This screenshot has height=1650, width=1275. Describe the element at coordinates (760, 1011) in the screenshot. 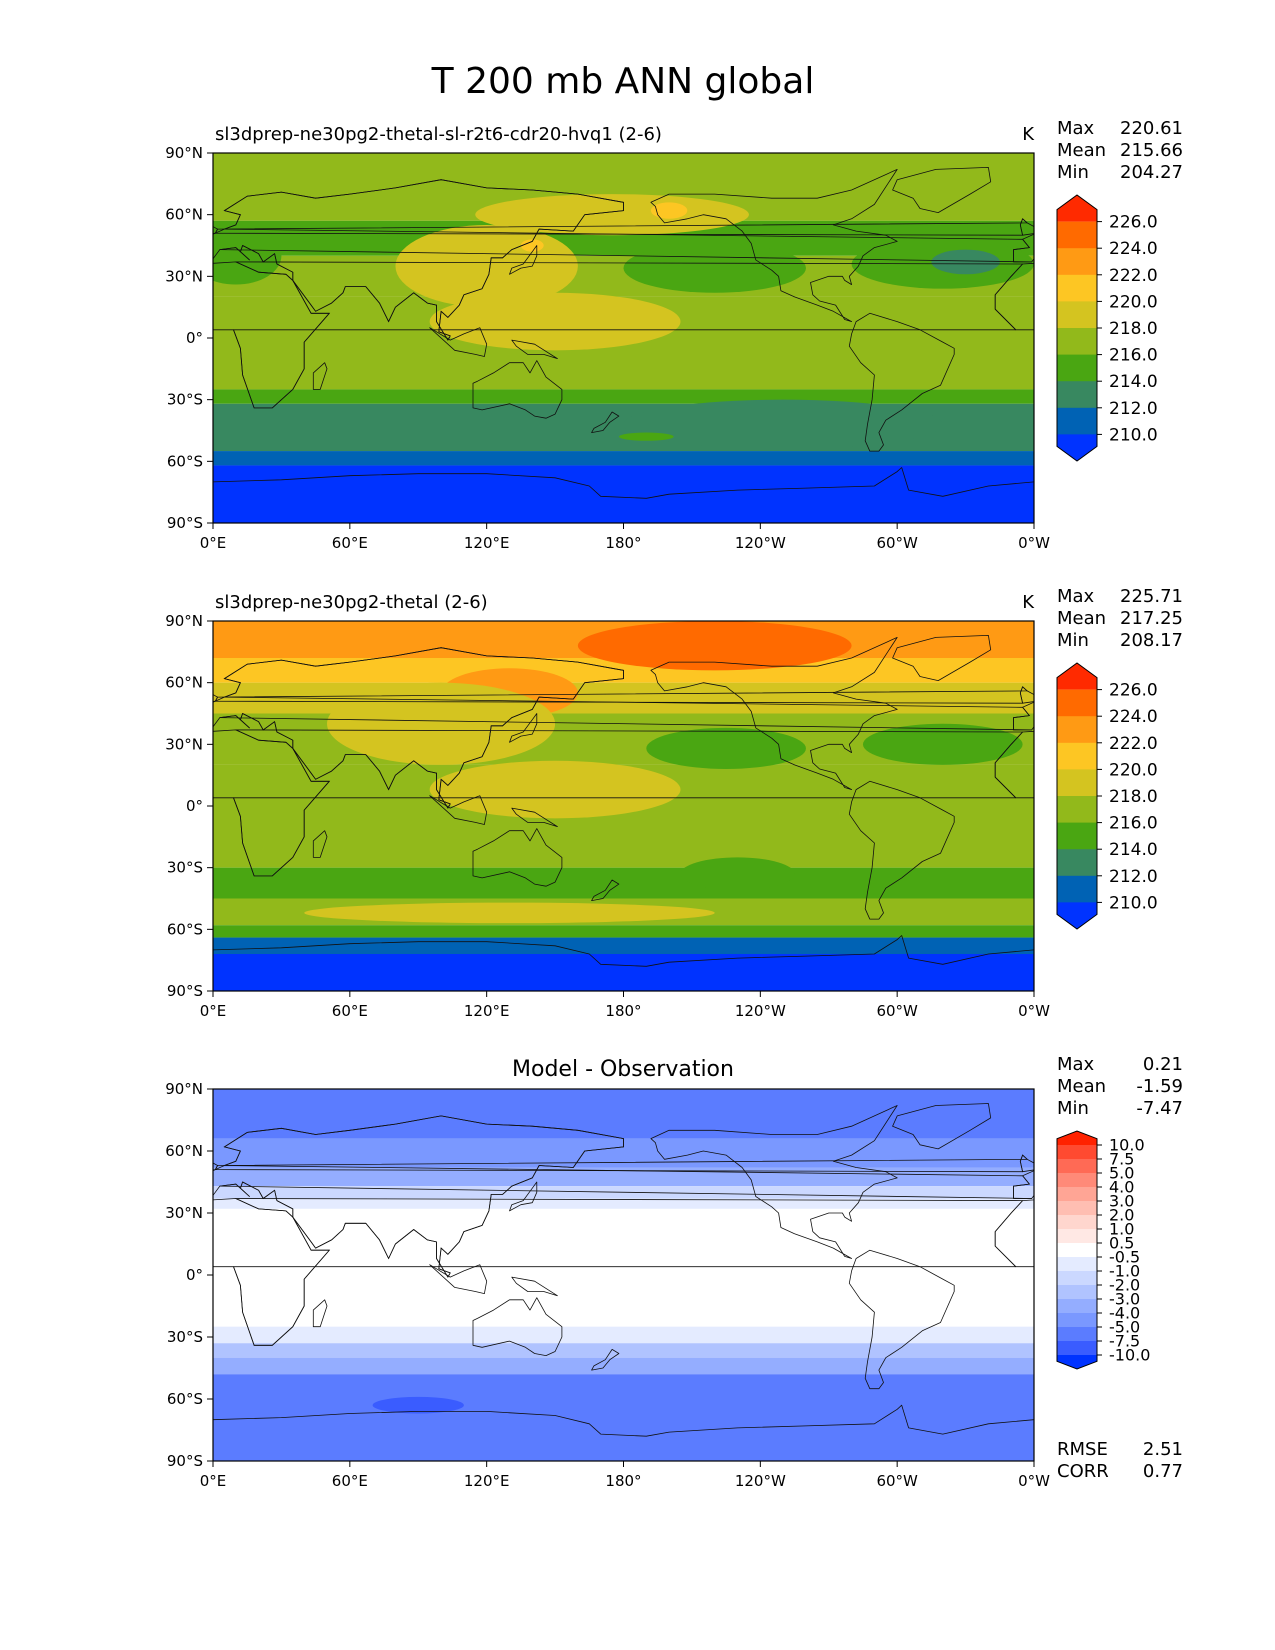

I see `panel-2-x-tick-label-4: 120°W` at that location.